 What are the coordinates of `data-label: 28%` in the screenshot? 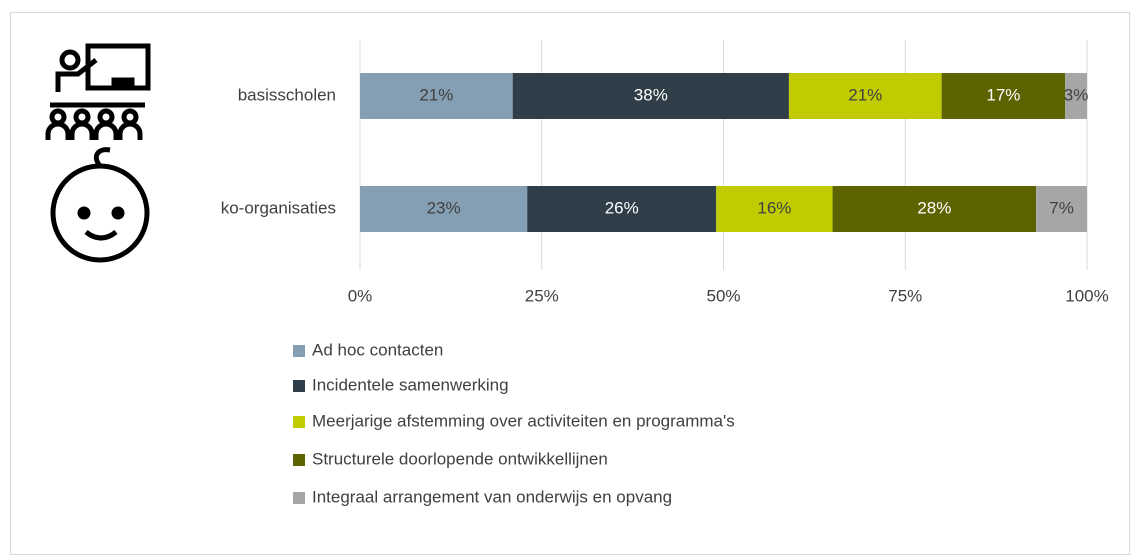 It's located at (934, 207).